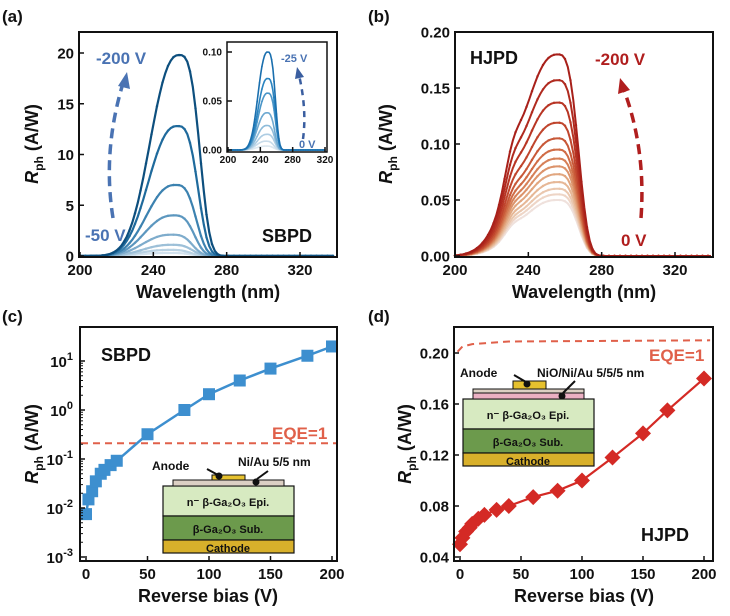 The height and width of the screenshot is (616, 730). Describe the element at coordinates (208, 574) in the screenshot. I see `x-tick-label: 100` at that location.